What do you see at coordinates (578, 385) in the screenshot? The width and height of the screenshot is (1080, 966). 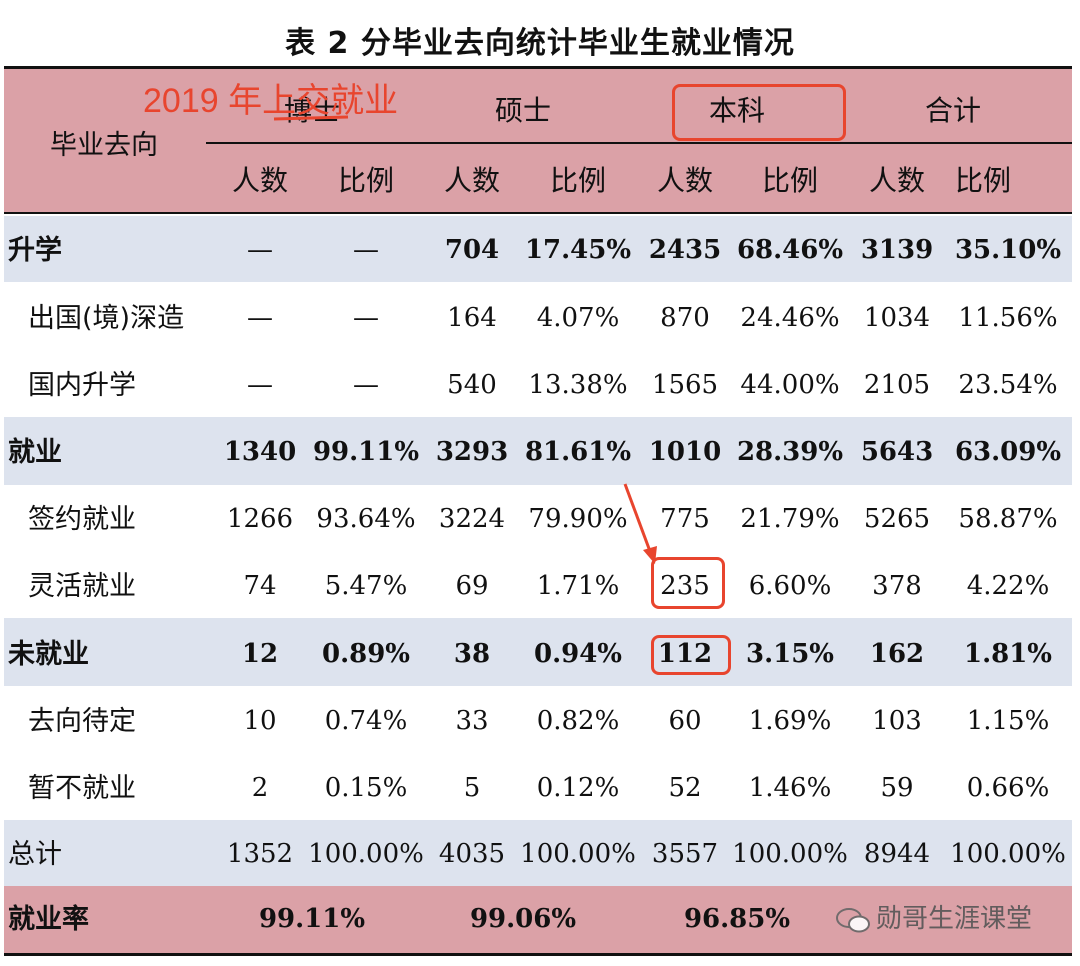 I see `table-cell: 13.38%` at bounding box center [578, 385].